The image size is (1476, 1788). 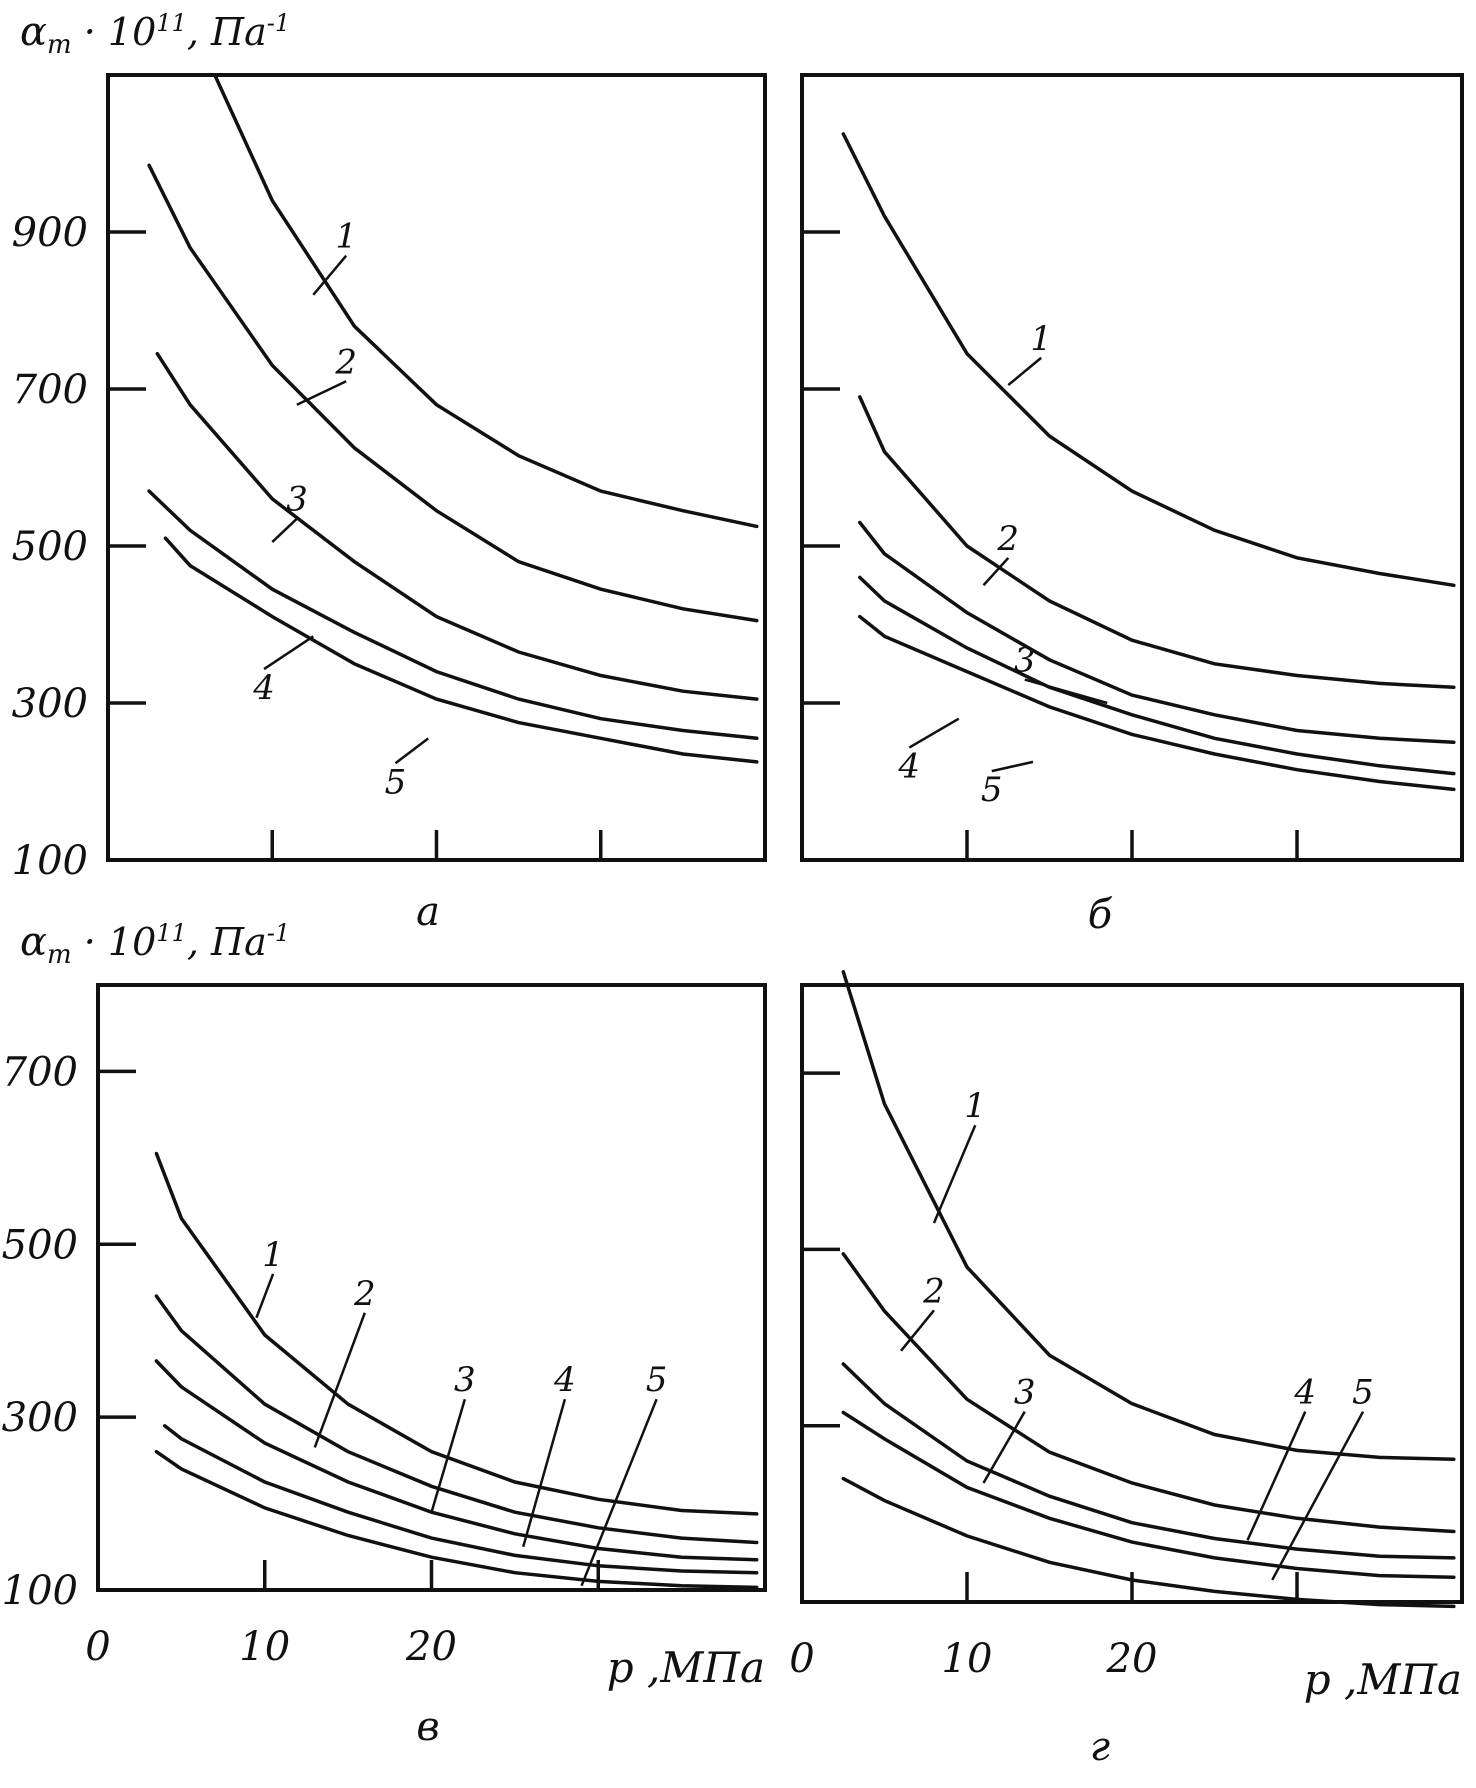 I want to click on y-tick-label-a-700: 700, so click(x=50, y=390).